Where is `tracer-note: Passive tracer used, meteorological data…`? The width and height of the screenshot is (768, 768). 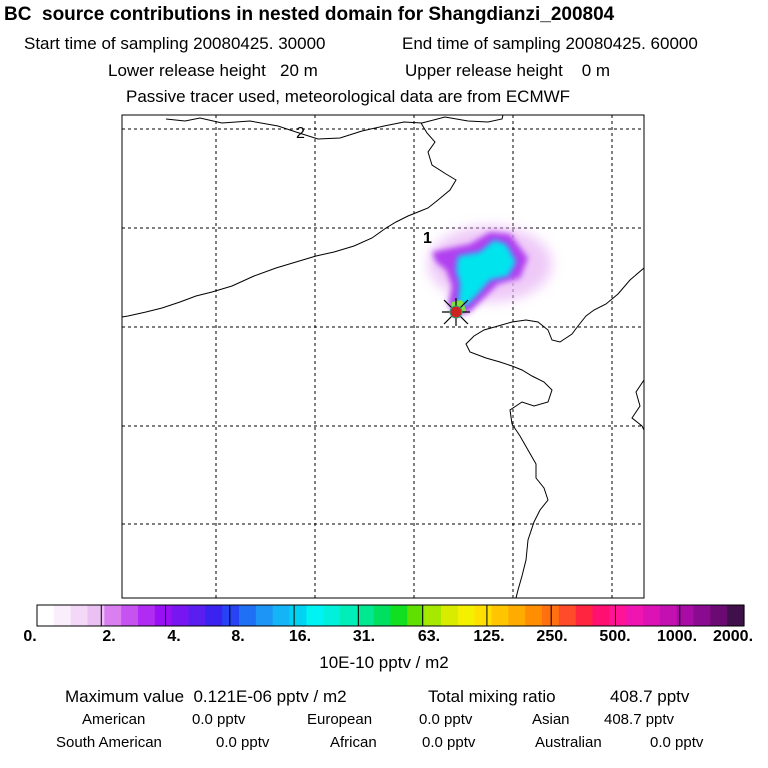 tracer-note: Passive tracer used, meteorological data… is located at coordinates (348, 96).